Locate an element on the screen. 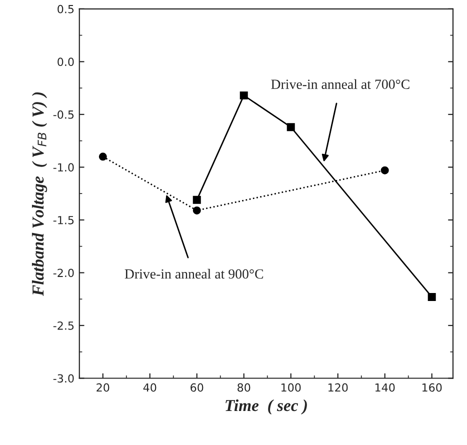 The height and width of the screenshot is (445, 467). x-tick-label: 100 is located at coordinates (291, 387).